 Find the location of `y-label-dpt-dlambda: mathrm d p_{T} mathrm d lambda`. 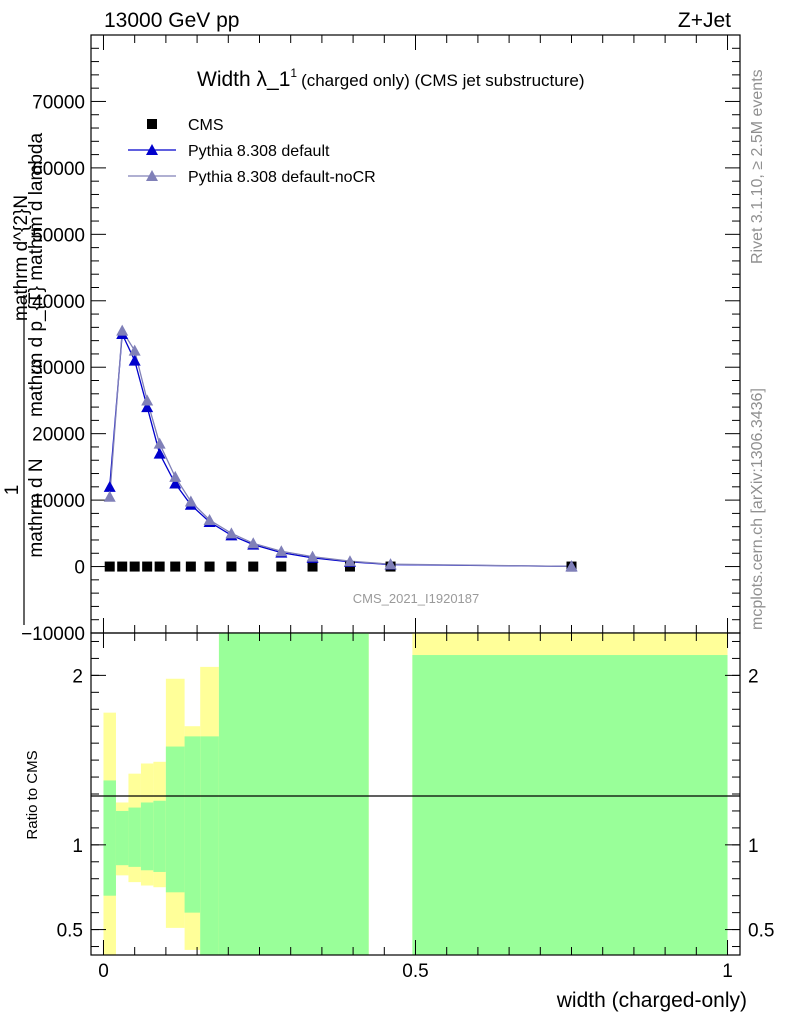

y-label-dpt-dlambda: mathrm d p_{T} mathrm d lambda is located at coordinates (36, 275).